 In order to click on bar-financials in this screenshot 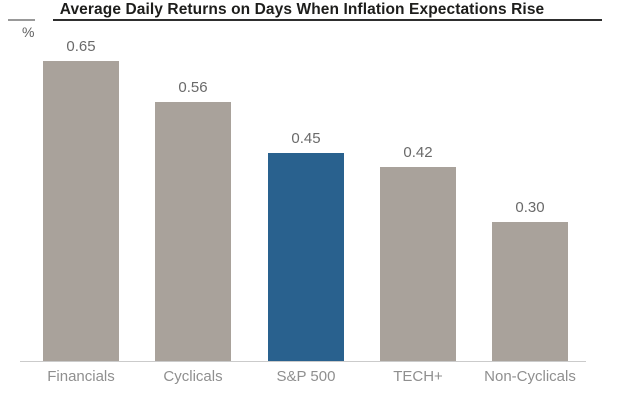, I will do `click(81, 211)`.